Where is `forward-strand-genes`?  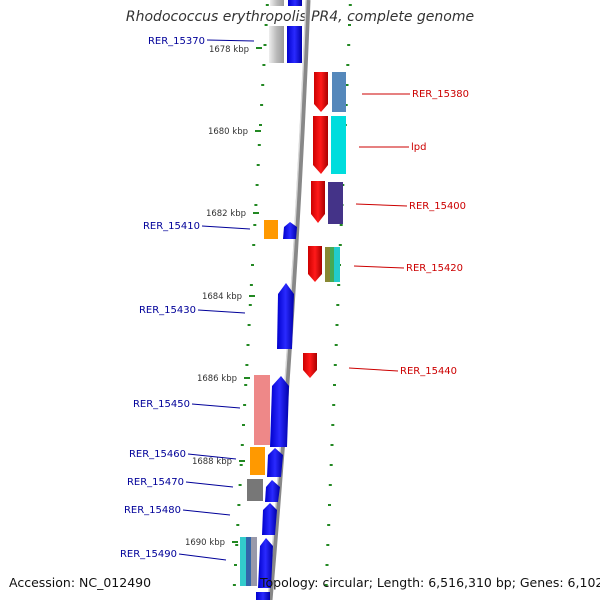
forward-strand-genes is located at coordinates (324, 225).